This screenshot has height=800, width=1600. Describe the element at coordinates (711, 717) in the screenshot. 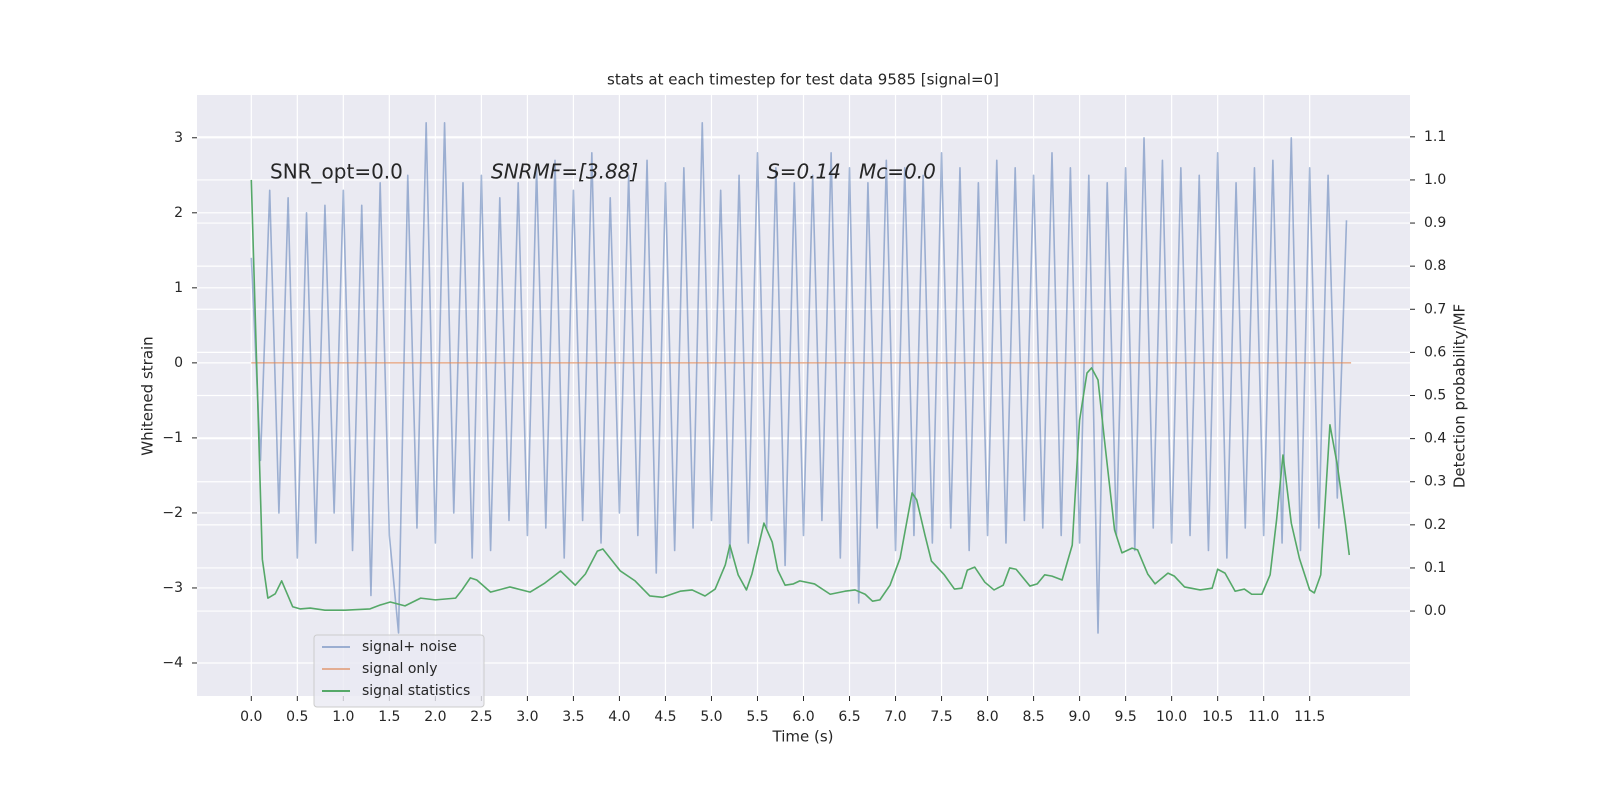

I see `x-tick-label: 5.0` at that location.